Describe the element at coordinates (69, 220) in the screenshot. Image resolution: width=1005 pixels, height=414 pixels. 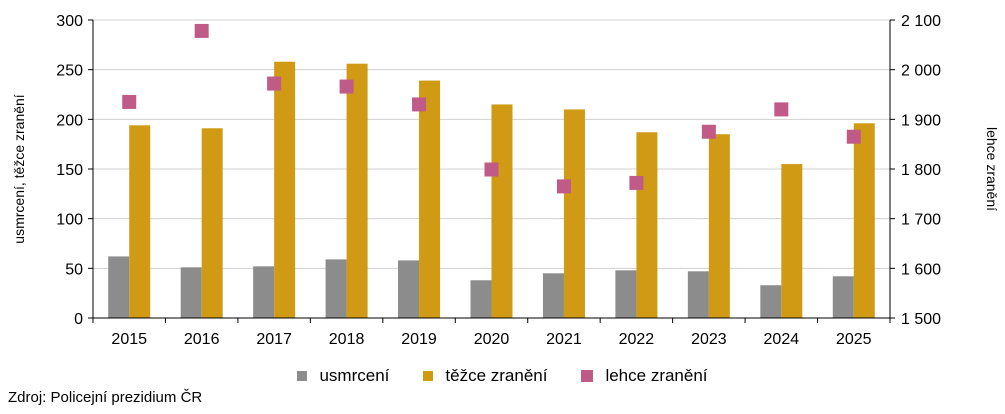
I see `y-left-tick-label: 100` at that location.